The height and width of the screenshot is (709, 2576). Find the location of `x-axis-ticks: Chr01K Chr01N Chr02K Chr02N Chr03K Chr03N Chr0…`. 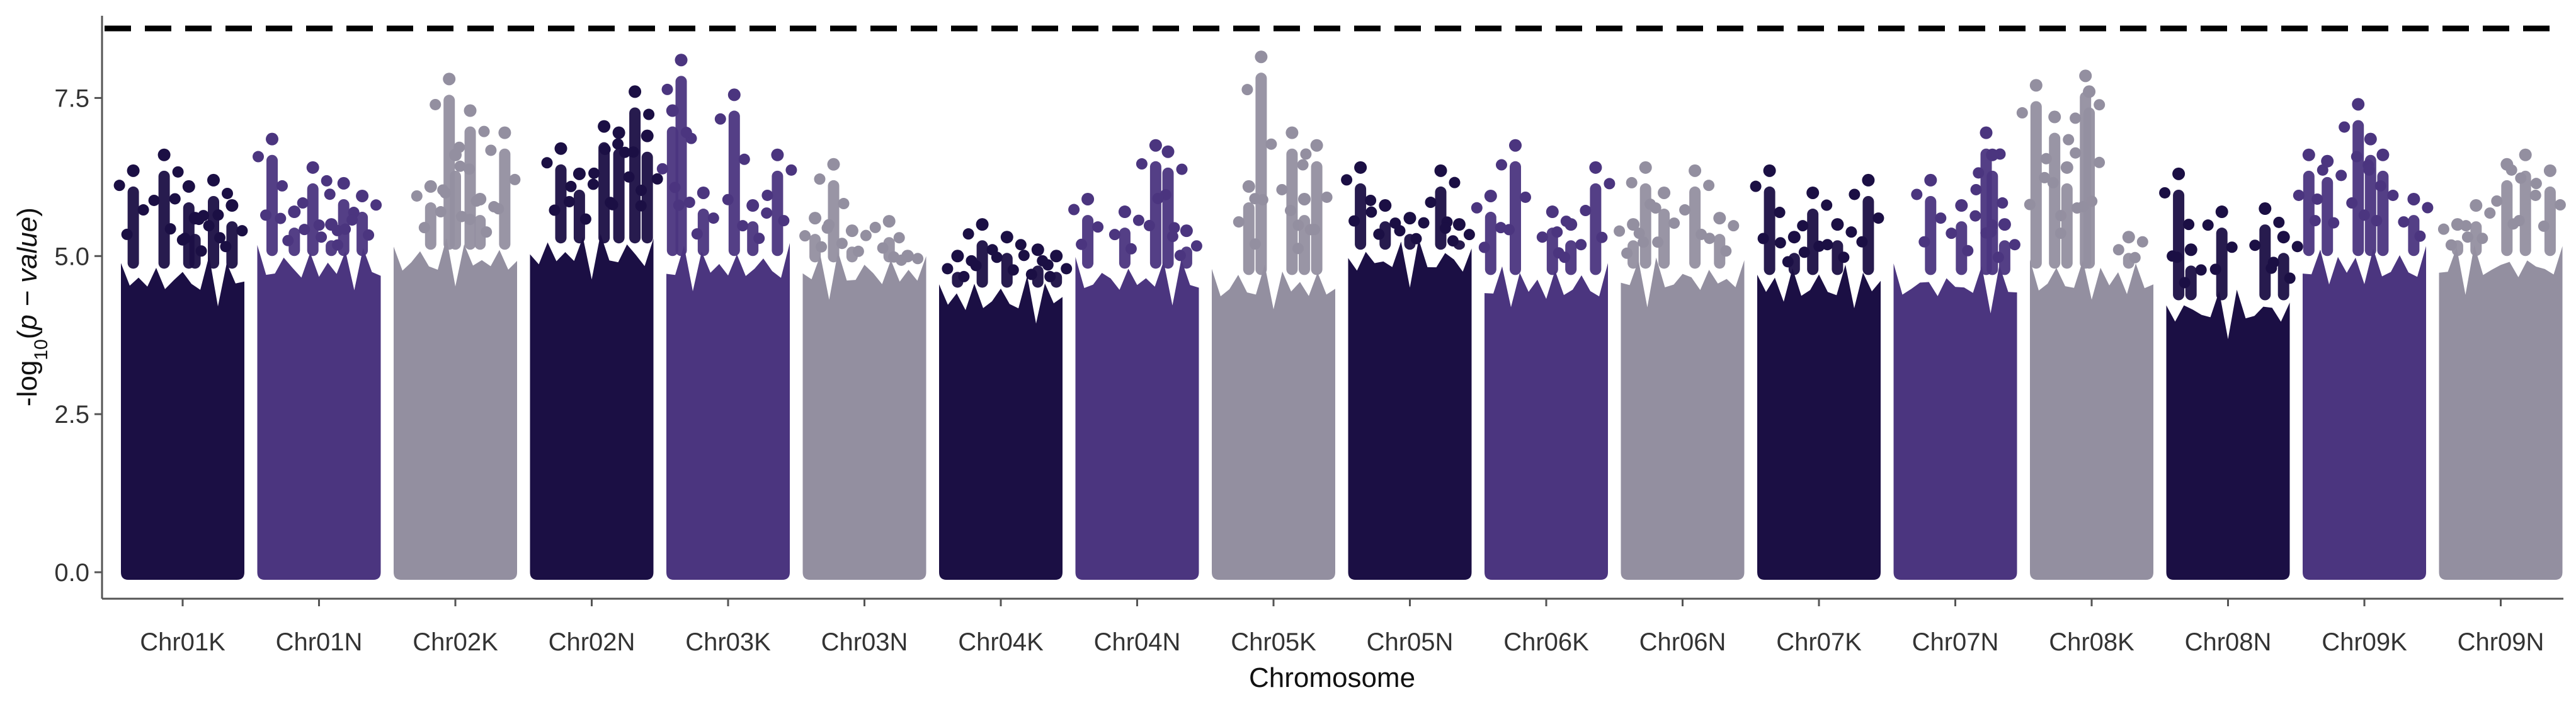

x-axis-ticks: Chr01K Chr01N Chr02K Chr02N Chr03K Chr03N Chr0… is located at coordinates (1342, 627).